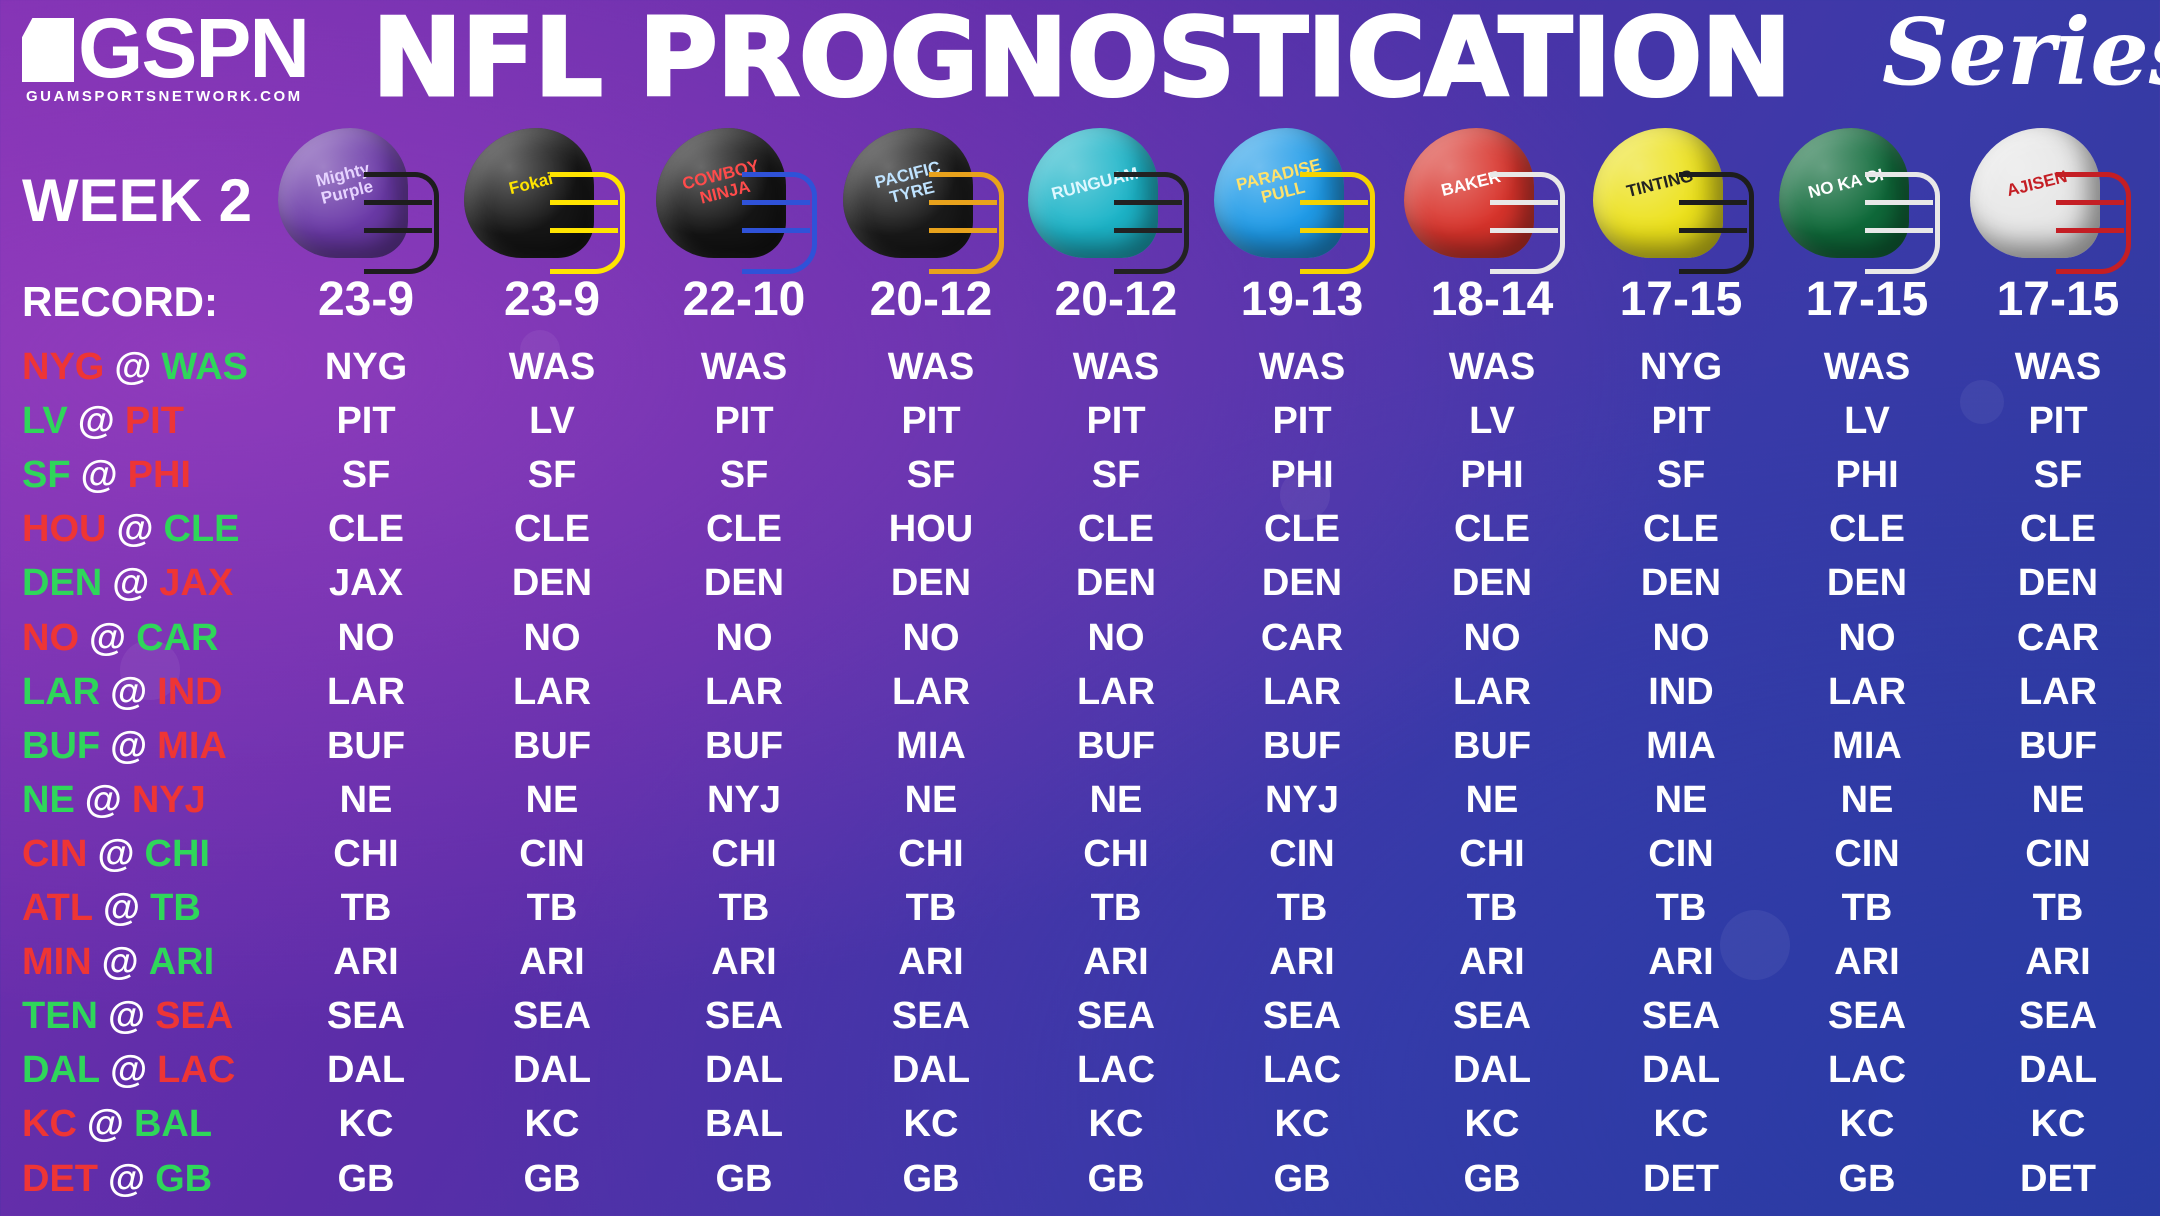 Image resolution: width=2160 pixels, height=1216 pixels. Describe the element at coordinates (196, 583) in the screenshot. I see `home-team: JAX` at that location.